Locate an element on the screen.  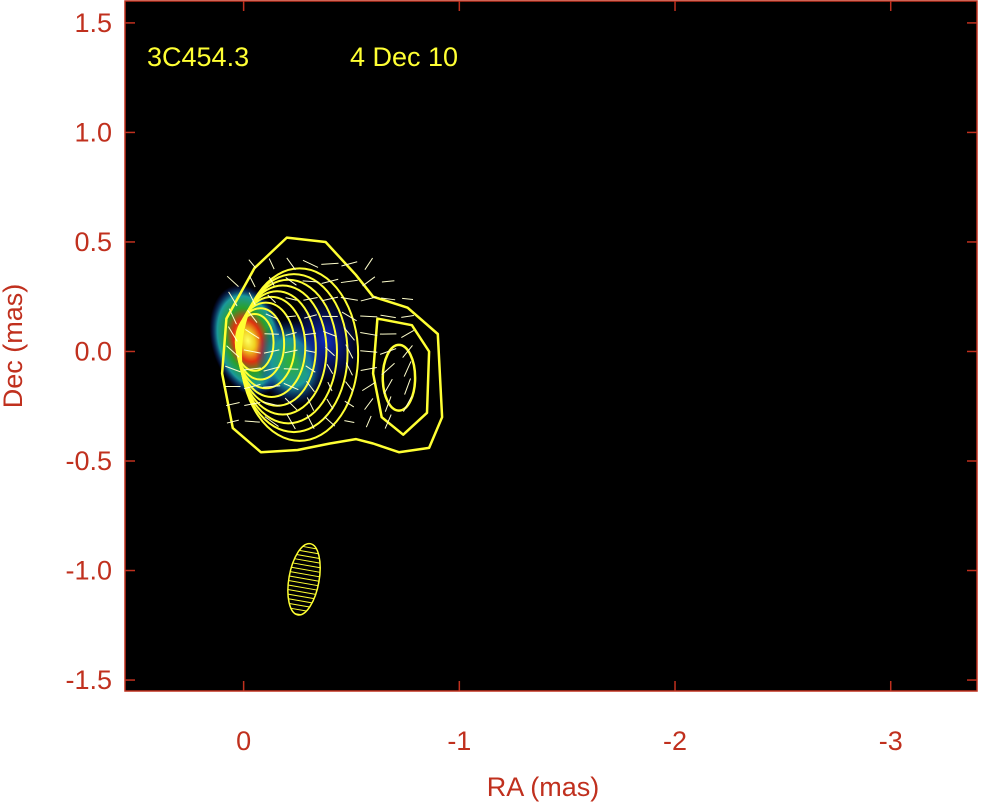
x-axis-title: RA (mas) is located at coordinates (543, 787).